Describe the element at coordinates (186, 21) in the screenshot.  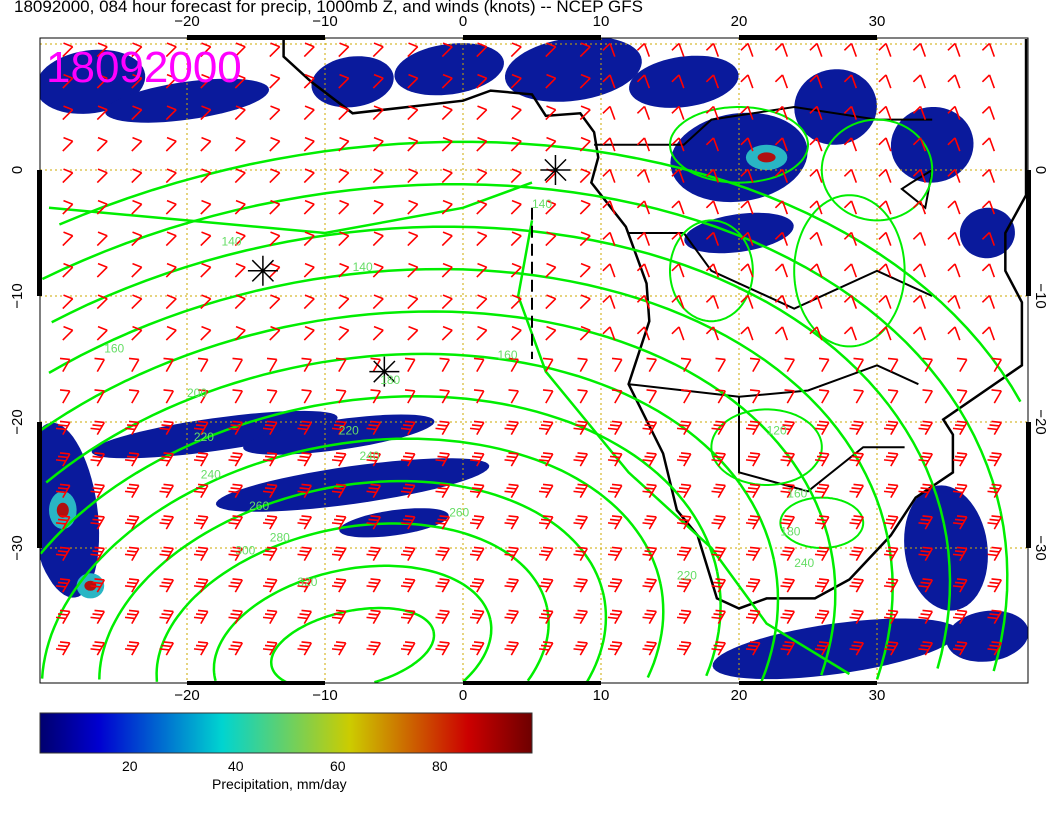
I see `top-lon-label: −20` at that location.